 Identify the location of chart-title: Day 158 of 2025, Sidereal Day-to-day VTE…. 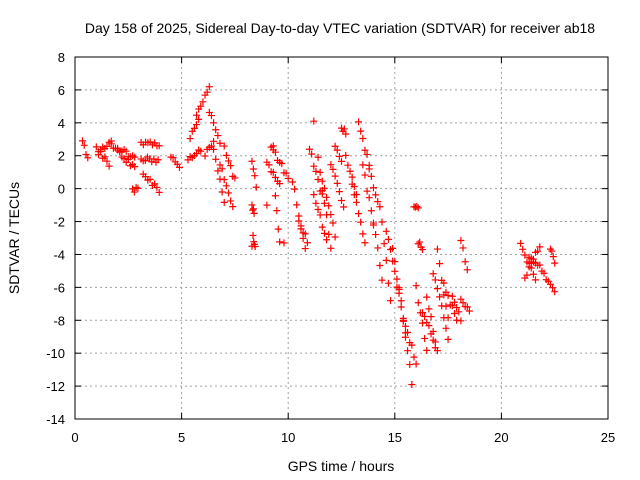
(340, 28).